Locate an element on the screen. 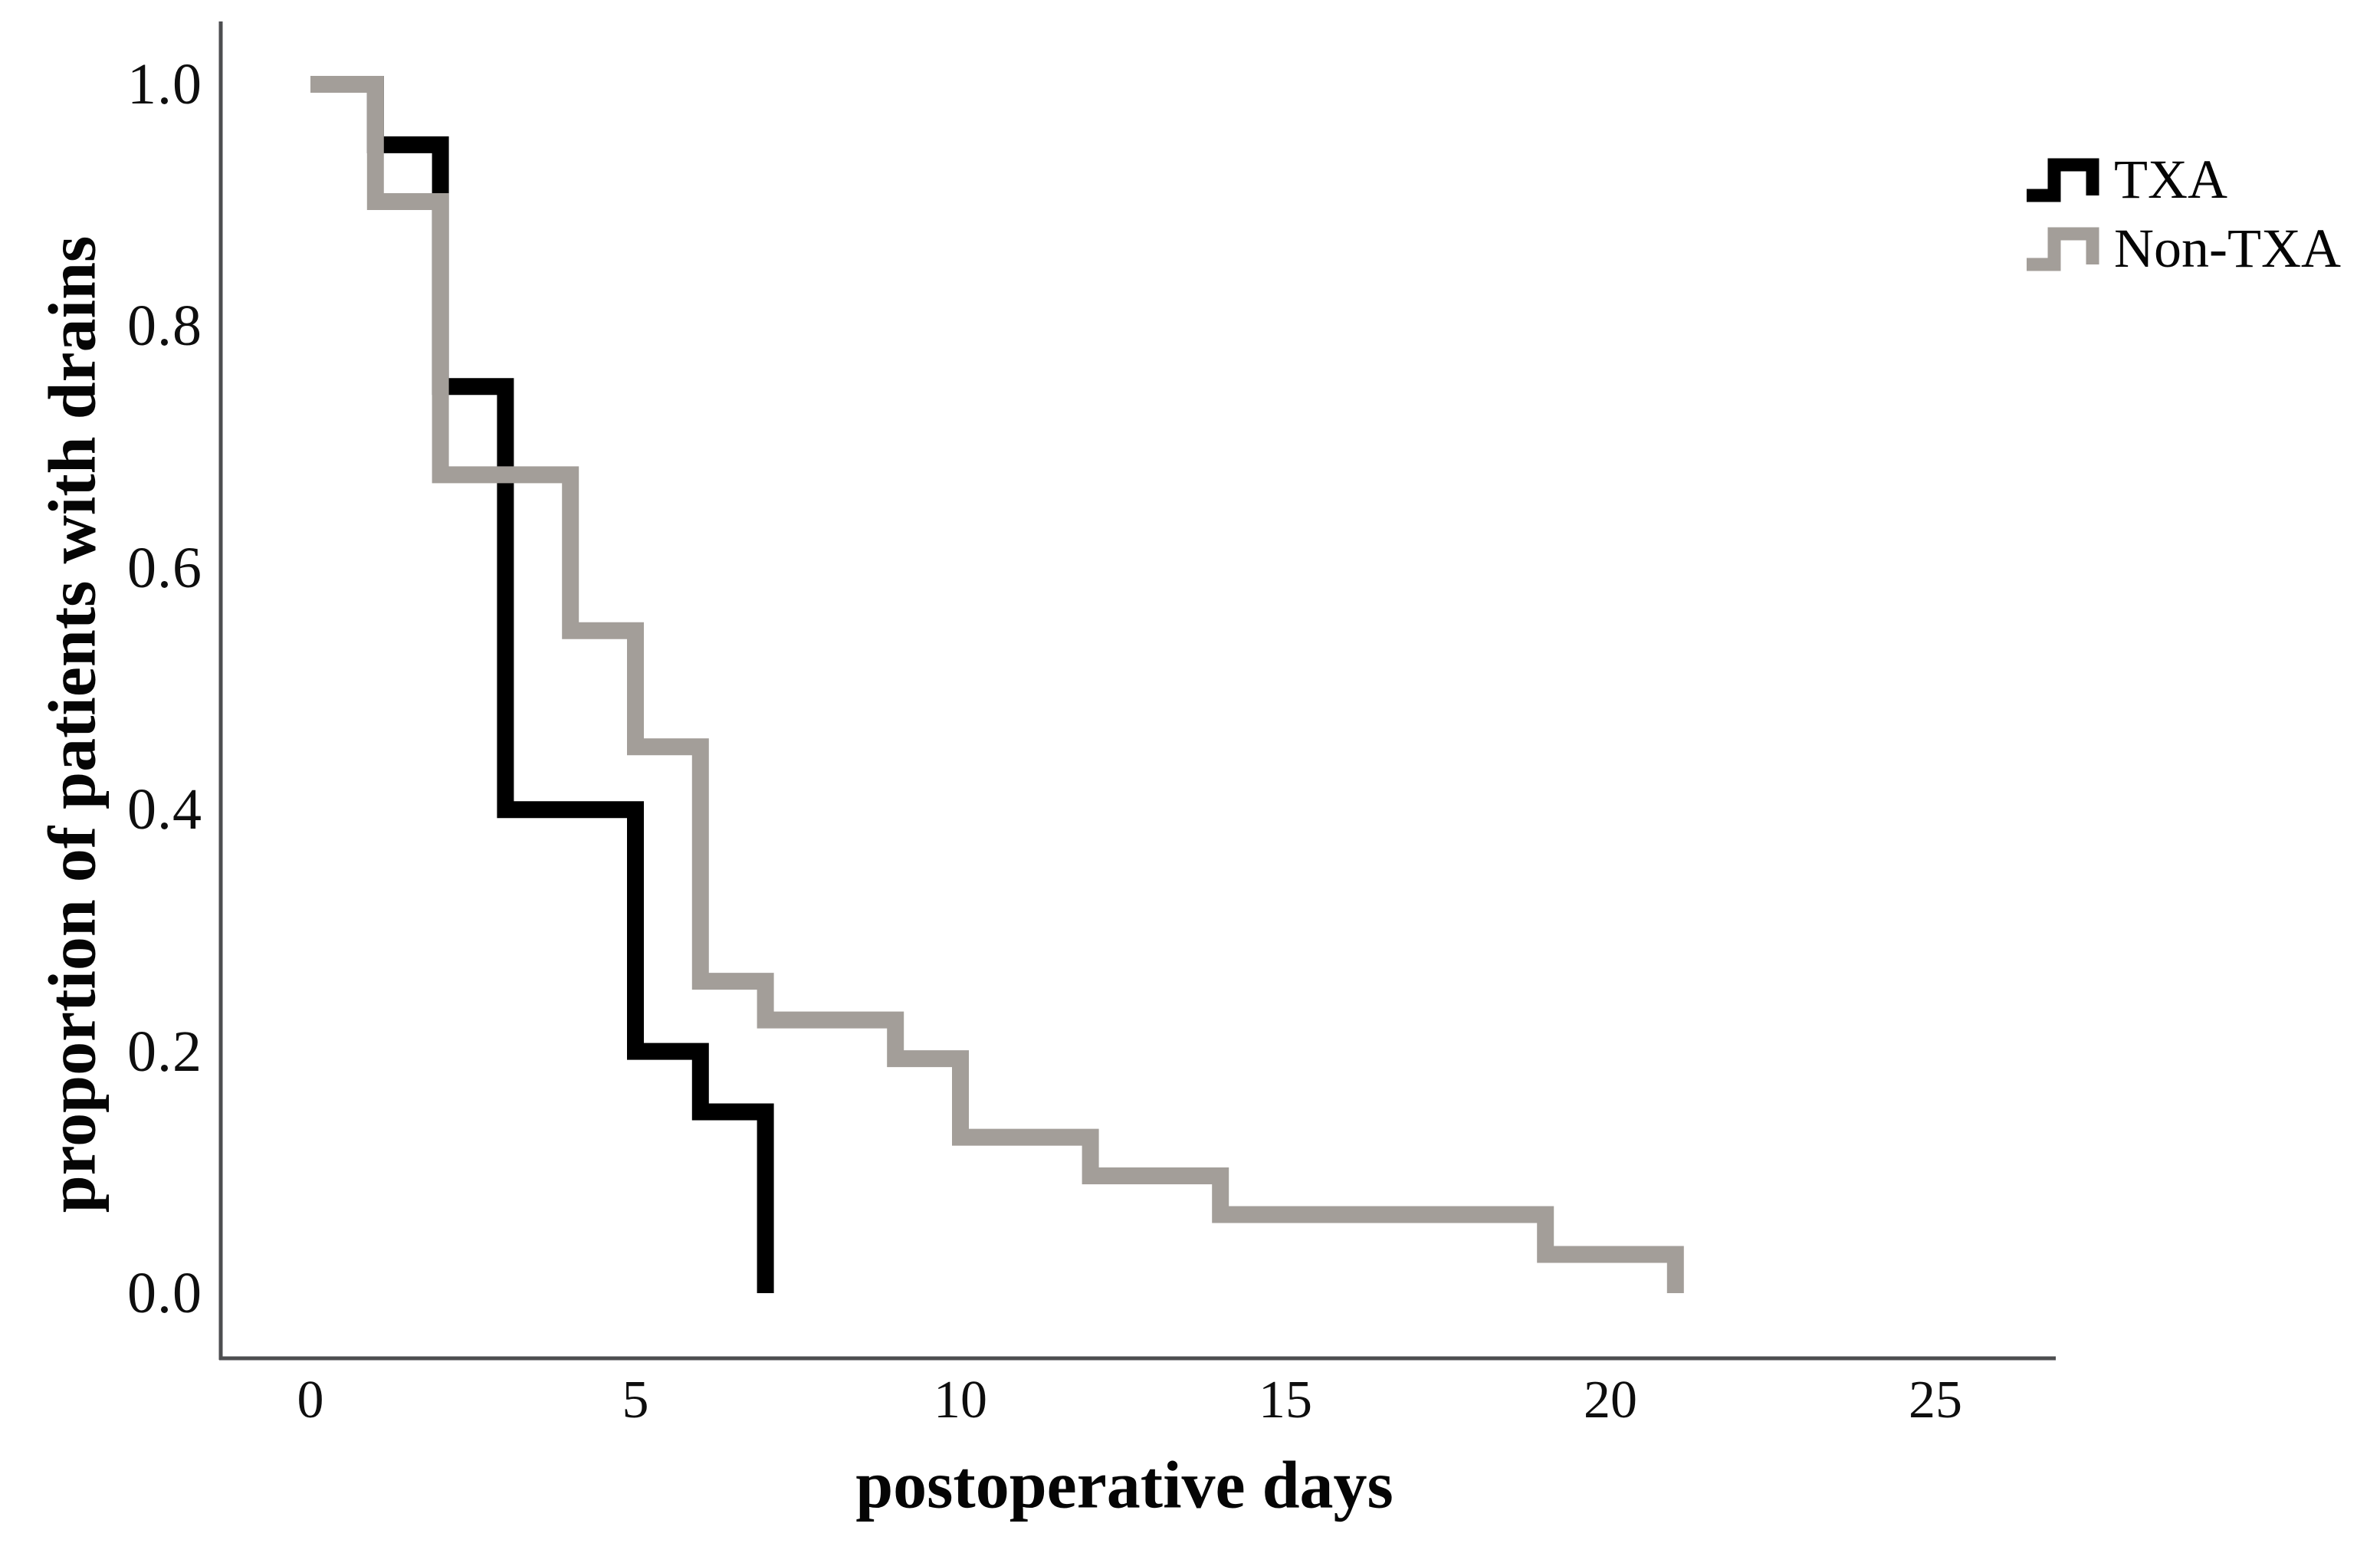  legend-label-non-txa: Non-TXA is located at coordinates (2227, 248).